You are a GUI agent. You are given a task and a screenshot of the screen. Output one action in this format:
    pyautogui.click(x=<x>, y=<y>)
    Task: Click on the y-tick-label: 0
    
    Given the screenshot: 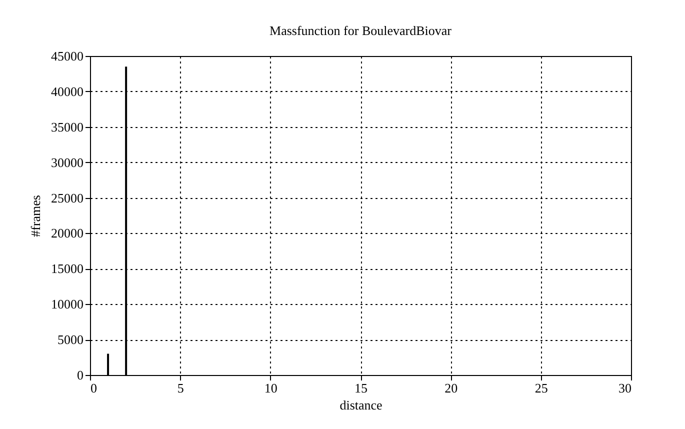 What is the action you would take?
    pyautogui.click(x=80, y=375)
    